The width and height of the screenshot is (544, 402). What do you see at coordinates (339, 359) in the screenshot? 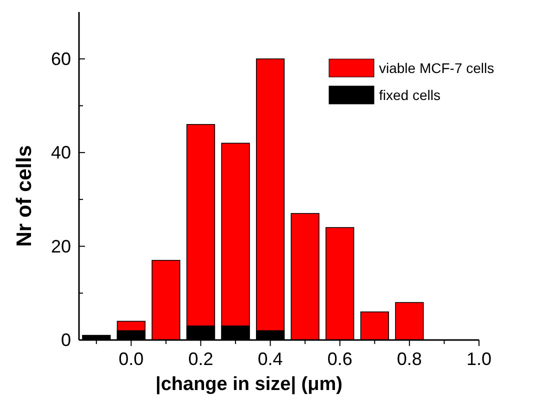
I see `x-tick-label: 0.6` at bounding box center [339, 359].